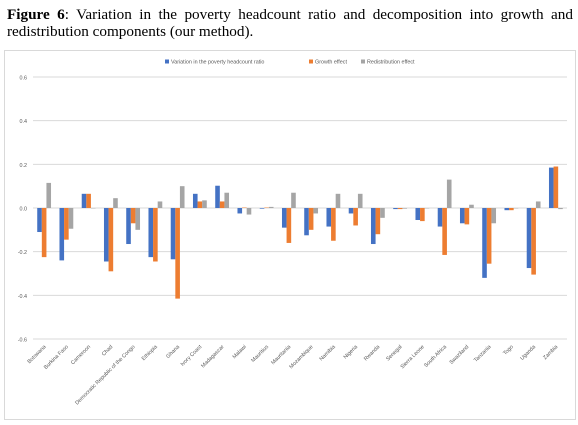 Image resolution: width=578 pixels, height=425 pixels. I want to click on legend-swatch-variation, so click(167, 61).